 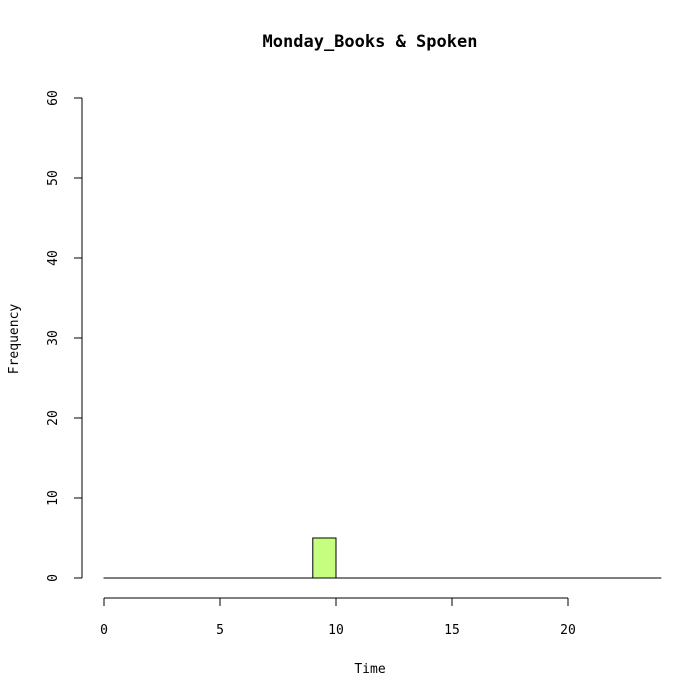 I want to click on x-tick-label: 15, so click(x=452, y=630).